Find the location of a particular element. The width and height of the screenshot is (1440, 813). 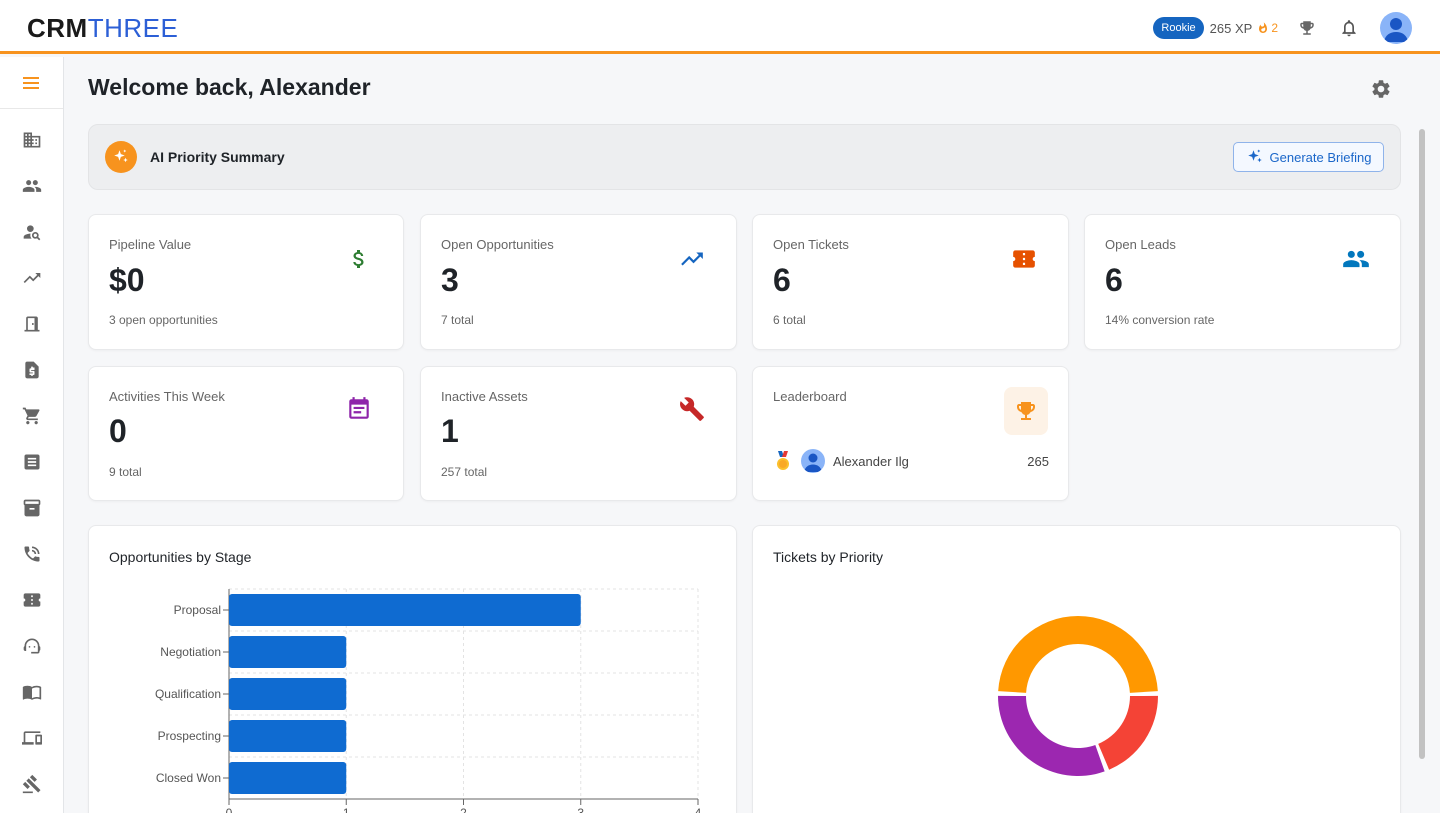

bar-prospecting is located at coordinates (288, 736).